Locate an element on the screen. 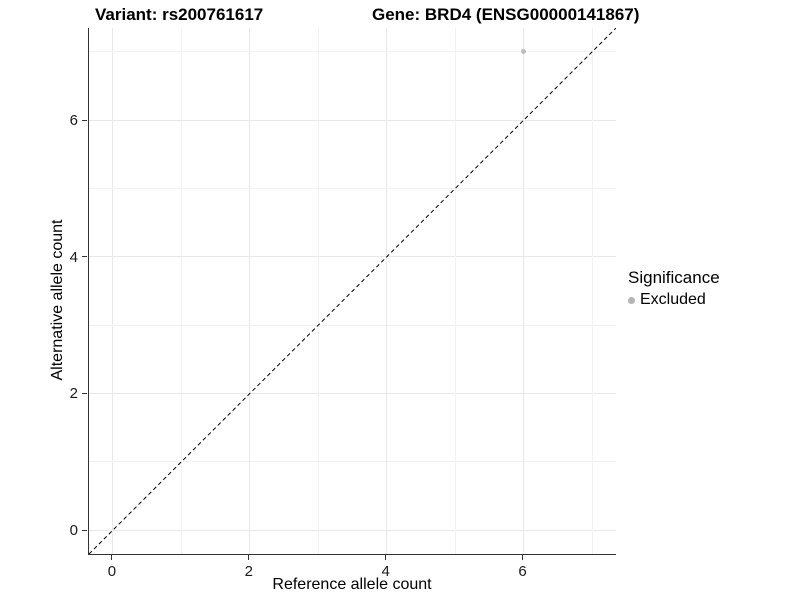  y-tick-label: 6 is located at coordinates (73, 121).